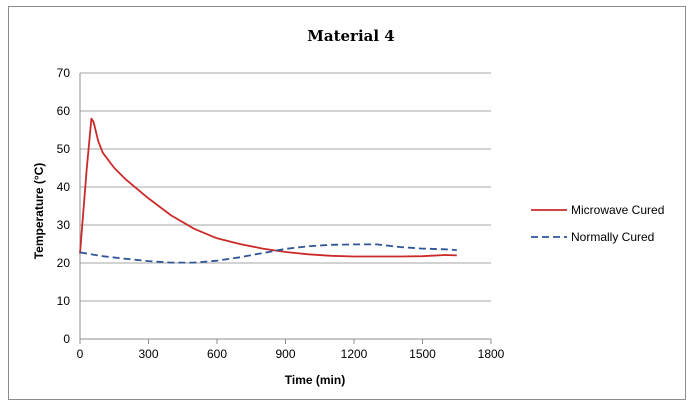 Image resolution: width=694 pixels, height=407 pixels. I want to click on x-tick-label: 900, so click(285, 354).